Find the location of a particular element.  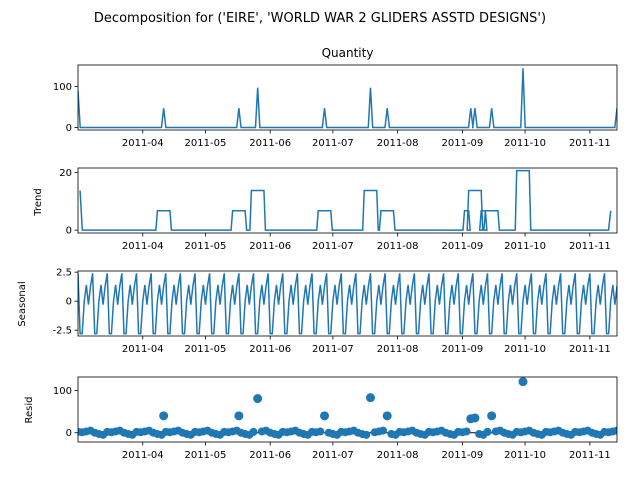

resid-xtick-label: 2011-04 is located at coordinates (143, 455).